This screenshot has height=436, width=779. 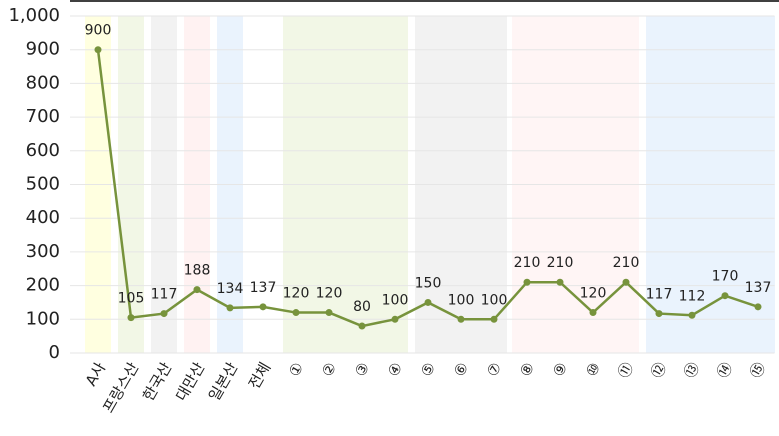 I want to click on y-tick-label: 600, so click(x=43, y=150).